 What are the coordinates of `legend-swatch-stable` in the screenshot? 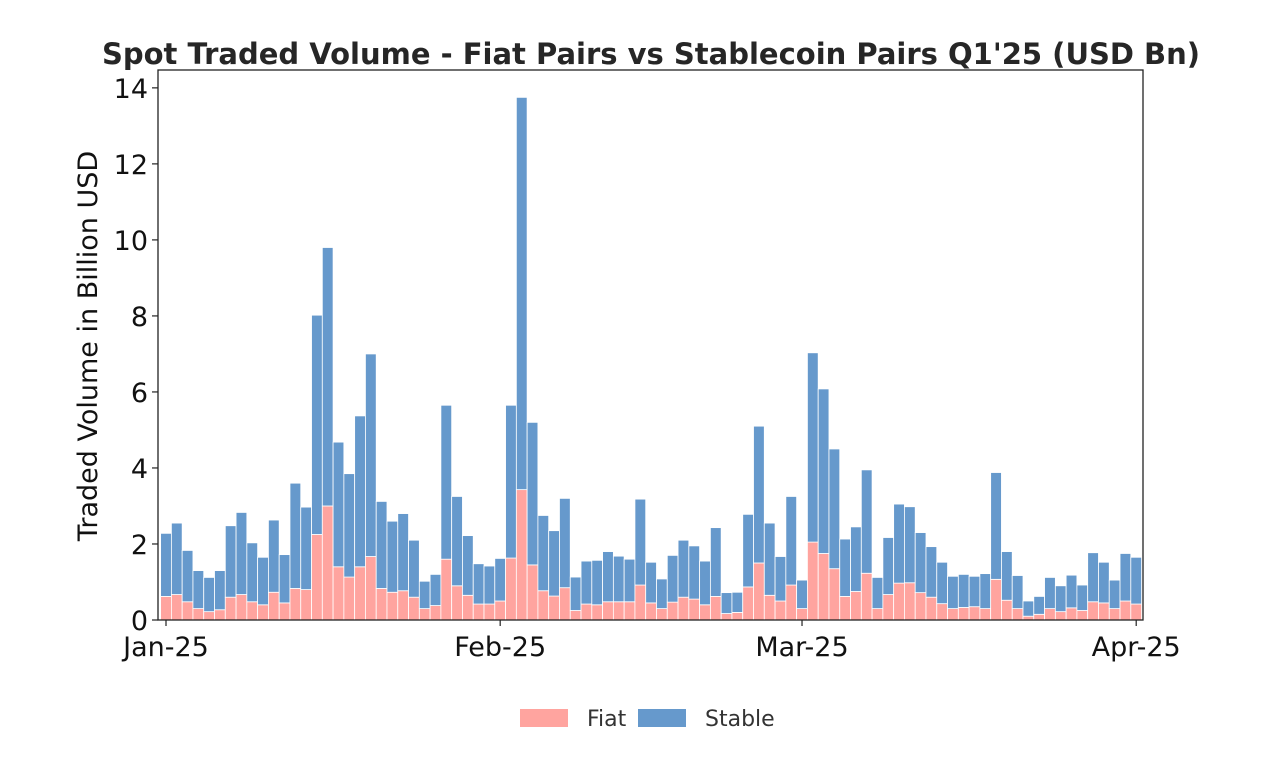 It's located at (662, 718).